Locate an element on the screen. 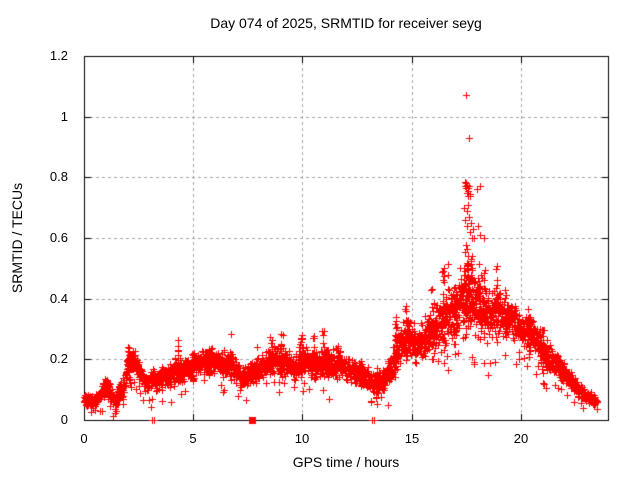 The image size is (640, 480). x-tick-label: 5 is located at coordinates (193, 438).